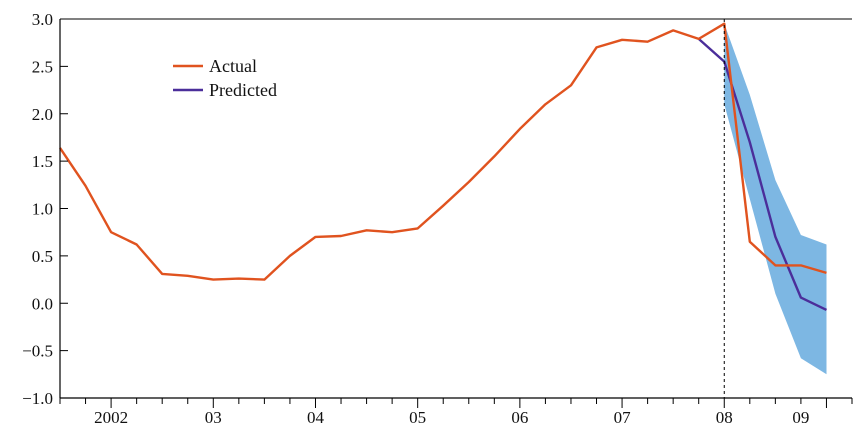  Describe the element at coordinates (800, 417) in the screenshot. I see `x-tick-label: 09` at that location.